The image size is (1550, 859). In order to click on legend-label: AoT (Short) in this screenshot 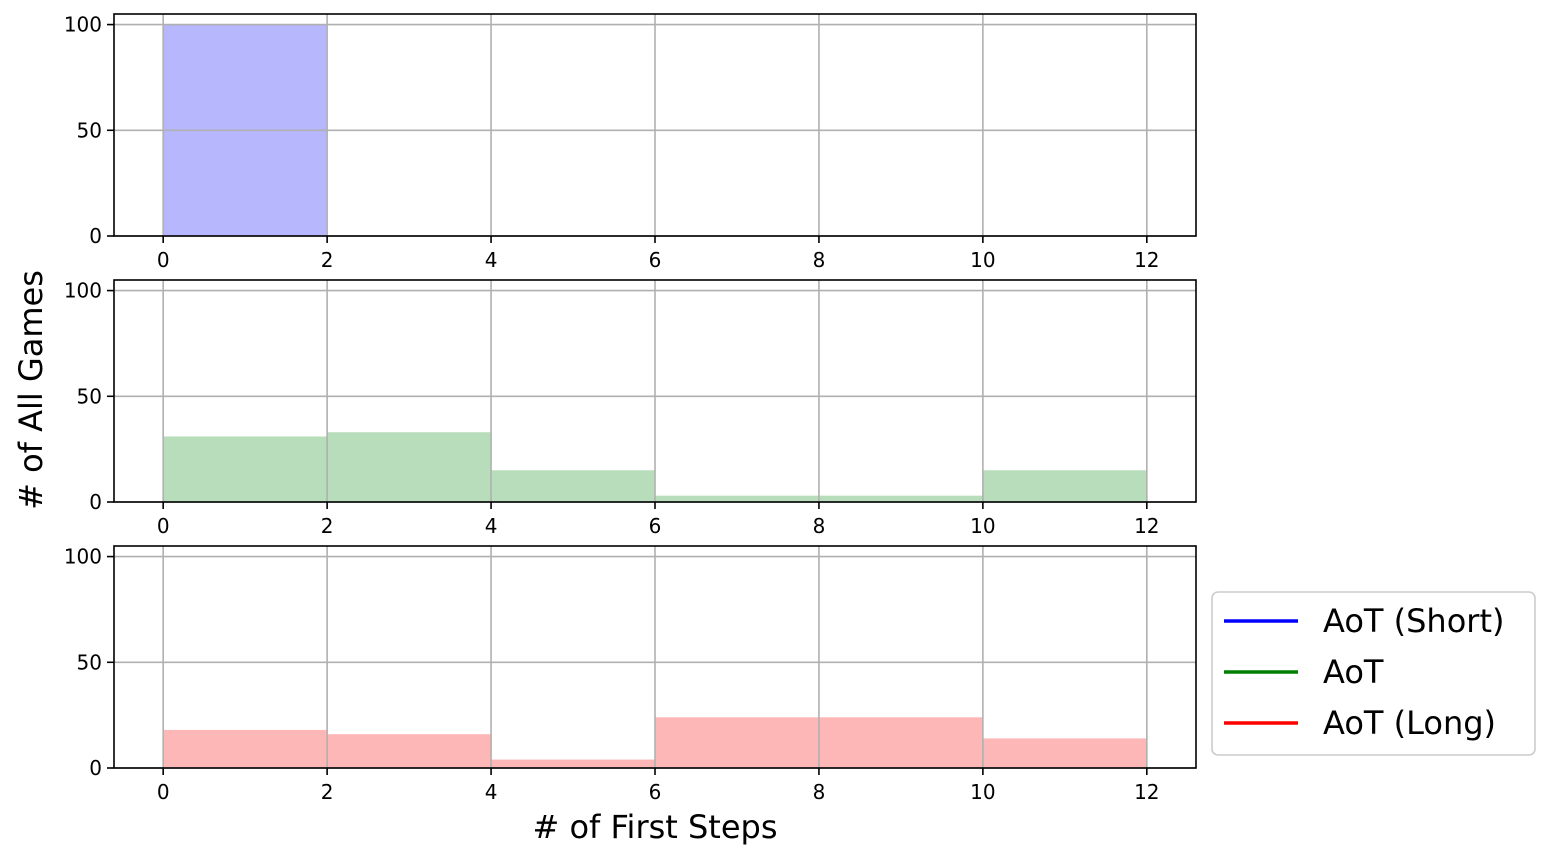, I will do `click(1413, 621)`.